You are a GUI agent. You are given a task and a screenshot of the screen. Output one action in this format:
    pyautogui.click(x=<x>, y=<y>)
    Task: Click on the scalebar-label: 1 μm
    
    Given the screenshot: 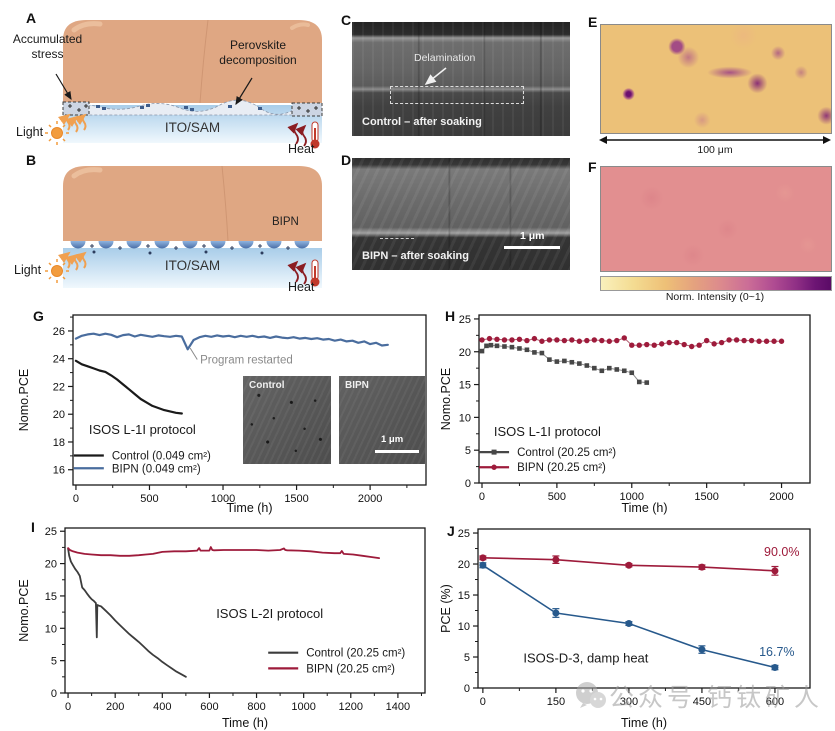 What is the action you would take?
    pyautogui.click(x=532, y=236)
    